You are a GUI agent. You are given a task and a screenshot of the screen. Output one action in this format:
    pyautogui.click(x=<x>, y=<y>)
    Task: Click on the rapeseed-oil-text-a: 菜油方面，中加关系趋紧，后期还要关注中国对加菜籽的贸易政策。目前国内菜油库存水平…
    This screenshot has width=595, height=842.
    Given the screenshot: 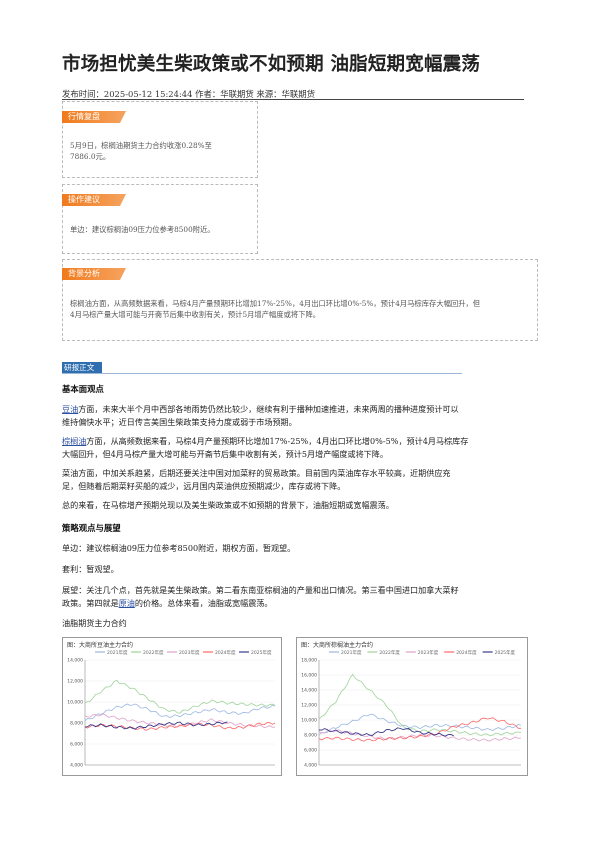 What is the action you would take?
    pyautogui.click(x=256, y=473)
    